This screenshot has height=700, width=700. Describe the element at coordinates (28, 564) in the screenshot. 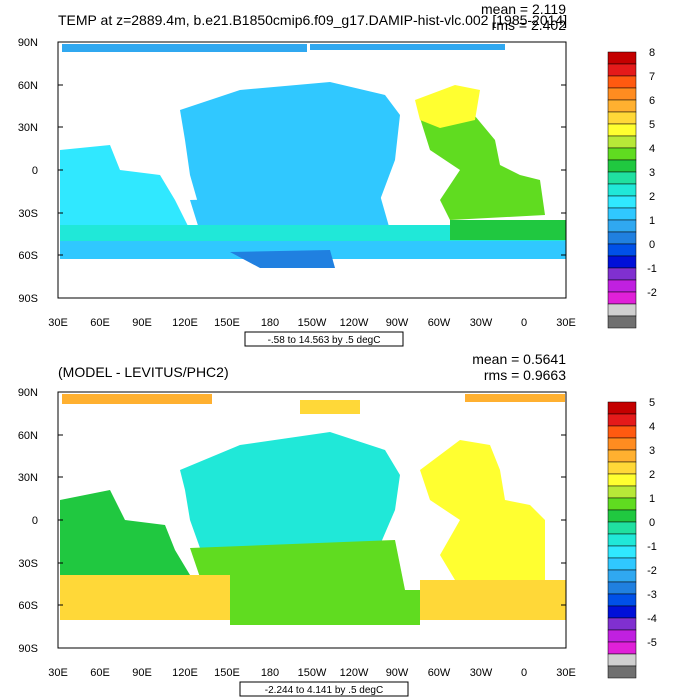

I see `bottom-ytick: 30S` at that location.